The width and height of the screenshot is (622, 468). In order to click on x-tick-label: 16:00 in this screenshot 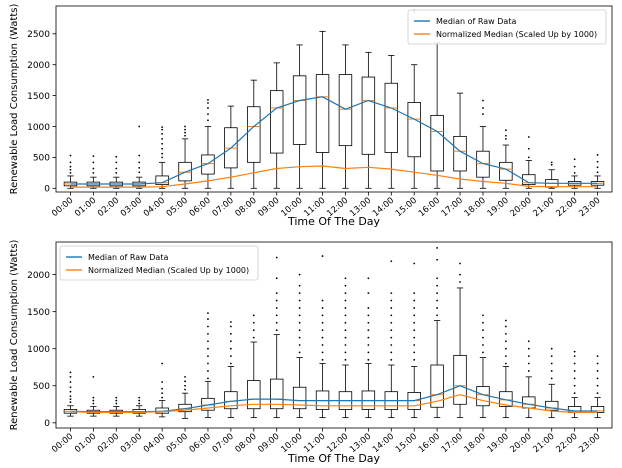, I will do `click(429, 207)`.